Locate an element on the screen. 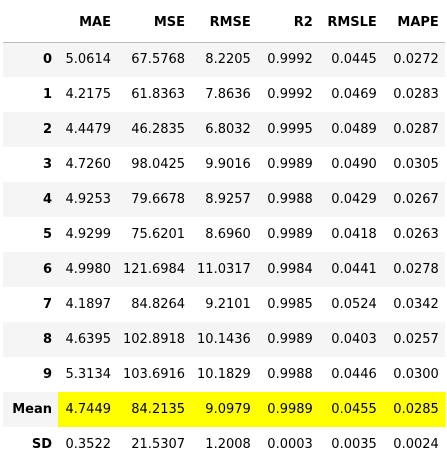 This screenshot has height=476, width=447. table-cell: 0.0469 is located at coordinates (354, 94).